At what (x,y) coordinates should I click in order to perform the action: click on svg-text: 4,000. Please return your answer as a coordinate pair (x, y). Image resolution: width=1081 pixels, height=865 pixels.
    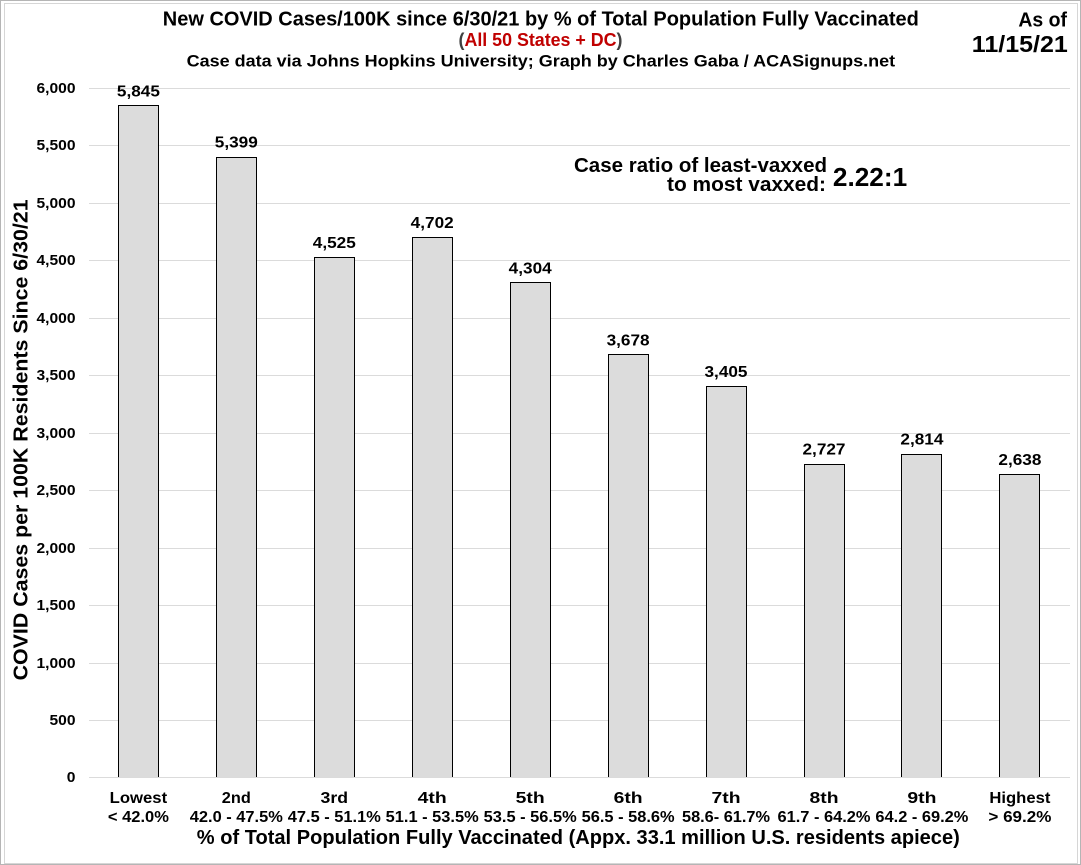
    Looking at the image, I should click on (56, 319).